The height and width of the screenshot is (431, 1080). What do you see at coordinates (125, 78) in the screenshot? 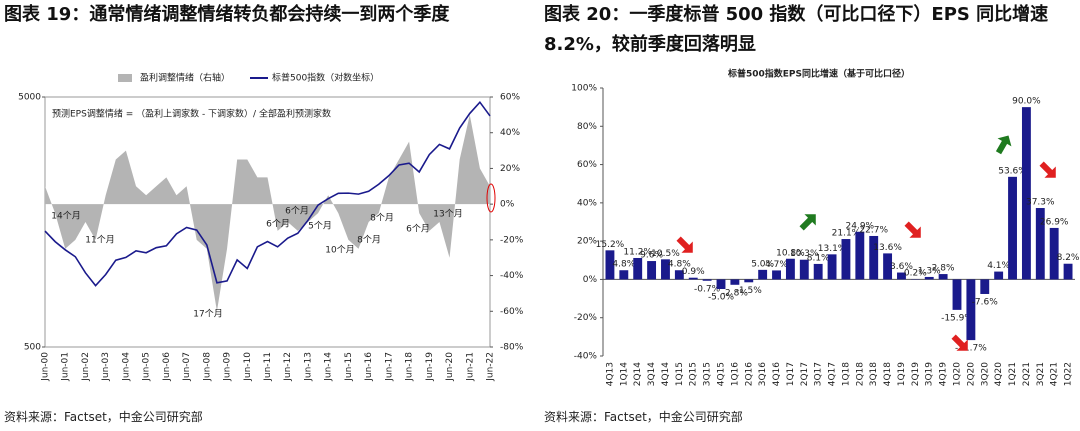
I see `legend-swatch` at bounding box center [125, 78].